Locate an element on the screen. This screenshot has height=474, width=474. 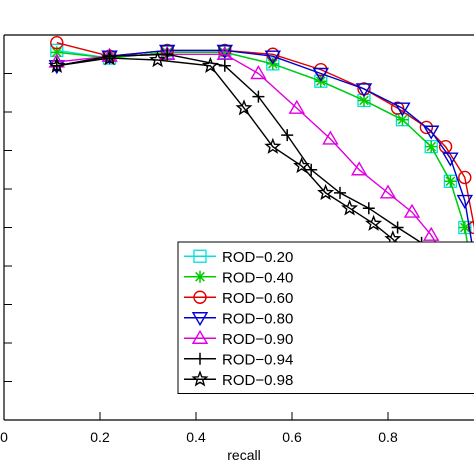
legend-label-1: ROD−0.40 is located at coordinates (257, 277).